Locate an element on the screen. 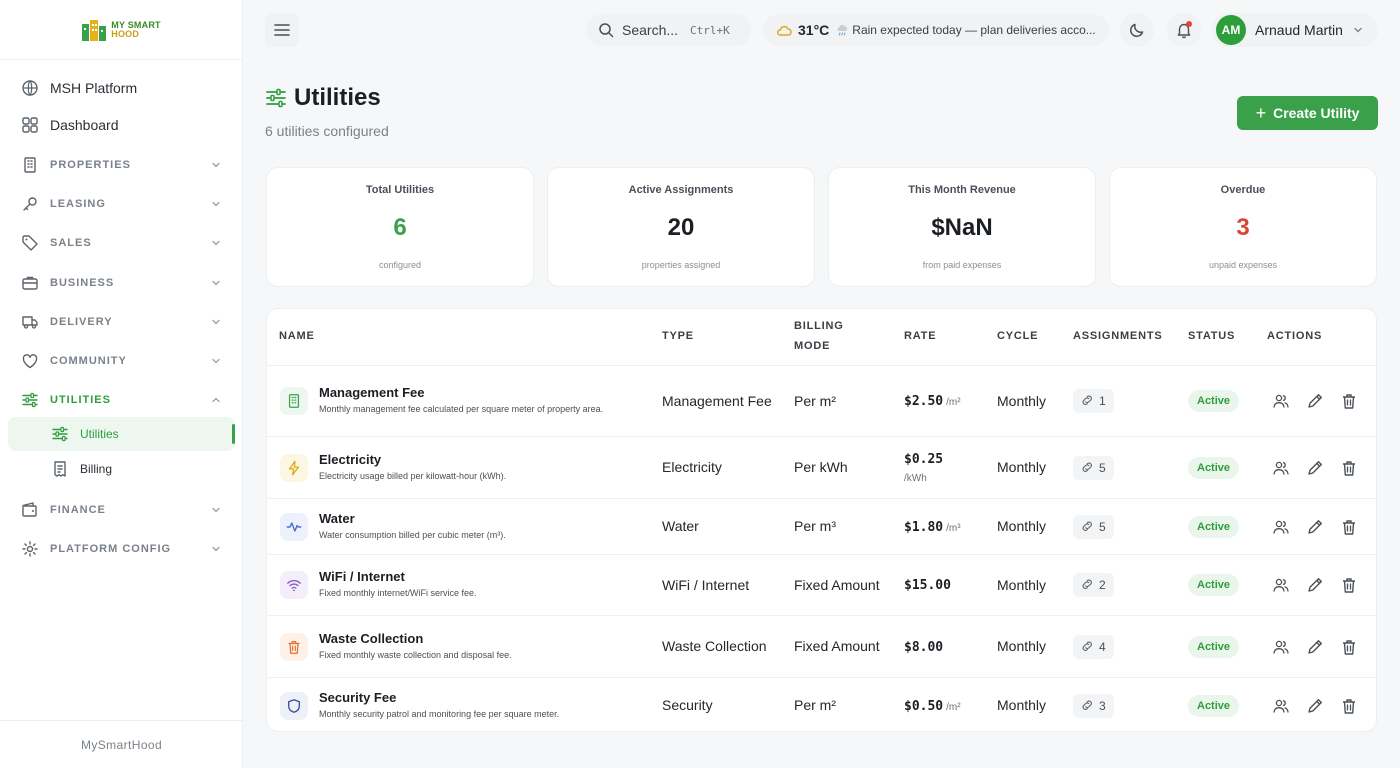 This screenshot has height=768, width=1400. stat-card: Overdue 3 unpaid expenses is located at coordinates (1243, 227).